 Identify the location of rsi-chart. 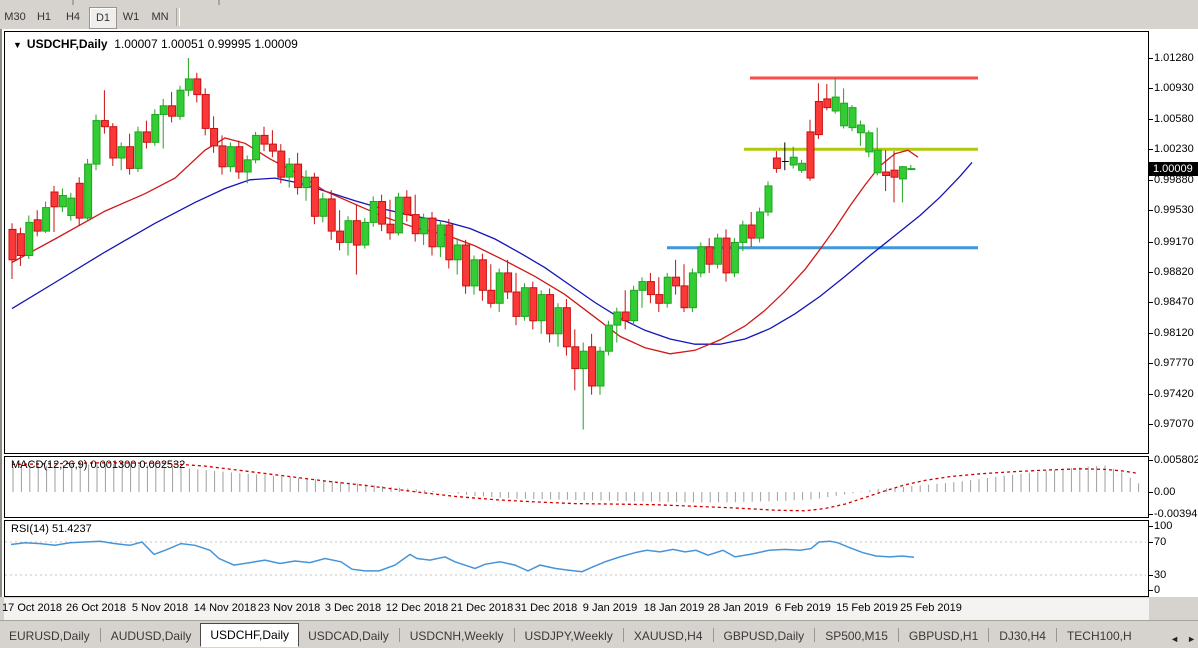
(575, 558).